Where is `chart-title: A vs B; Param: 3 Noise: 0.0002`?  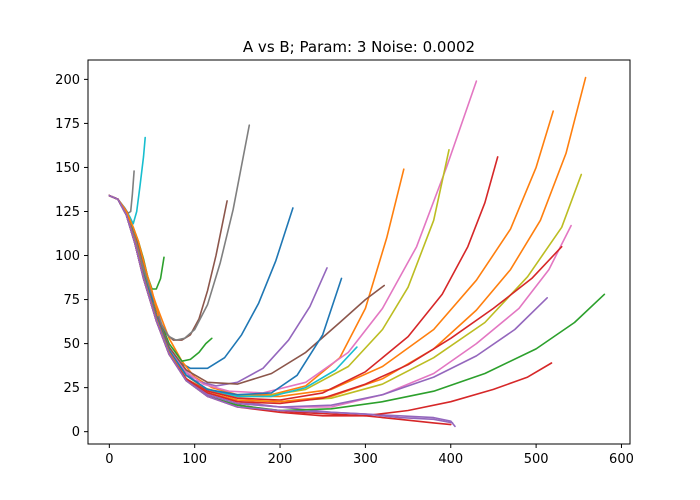
chart-title: A vs B; Param: 3 Noise: 0.0002 is located at coordinates (359, 47).